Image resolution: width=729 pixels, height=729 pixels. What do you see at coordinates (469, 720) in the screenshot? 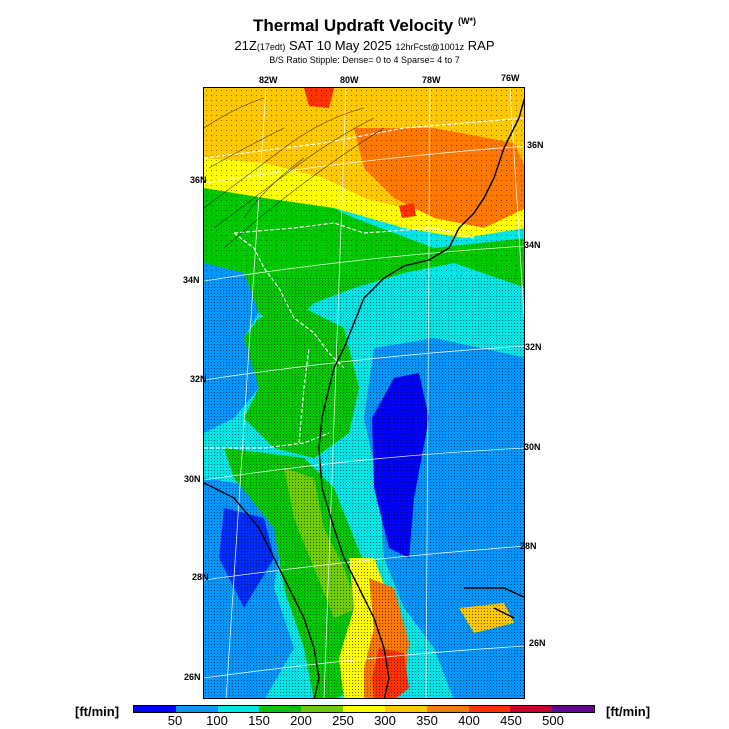
I see `colorbar-tick-label: 400` at bounding box center [469, 720].